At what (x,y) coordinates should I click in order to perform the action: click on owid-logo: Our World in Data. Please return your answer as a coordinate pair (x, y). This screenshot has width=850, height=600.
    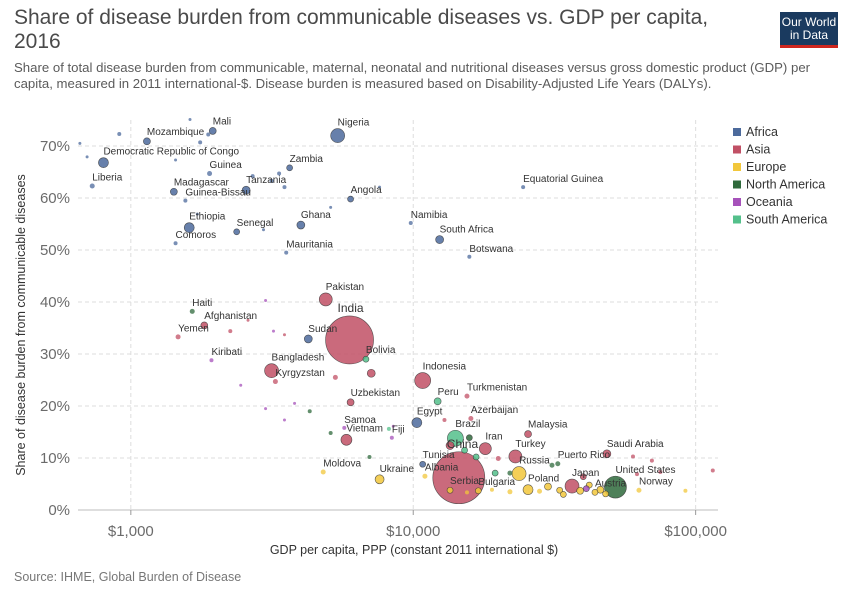
    Looking at the image, I should click on (809, 30).